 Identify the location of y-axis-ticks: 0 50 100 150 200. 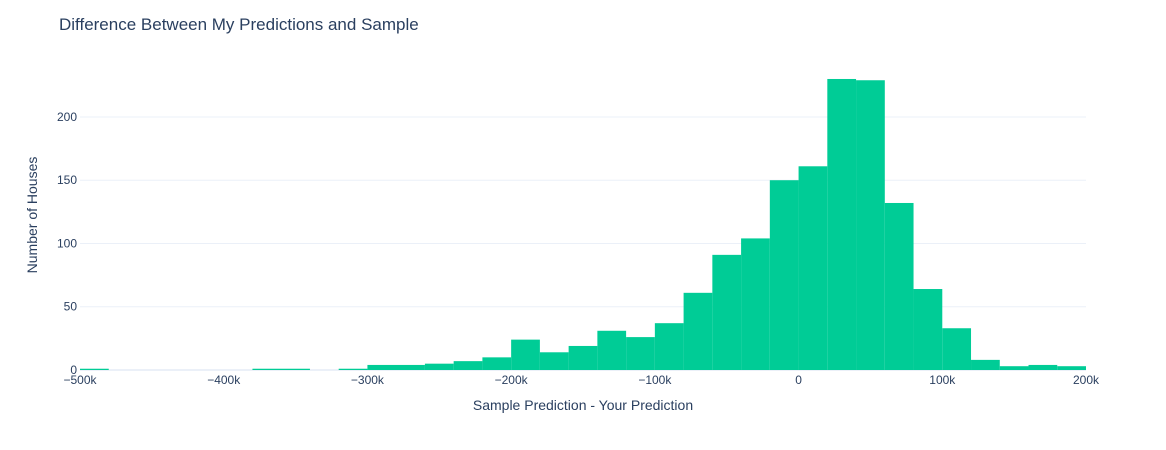
(67, 243).